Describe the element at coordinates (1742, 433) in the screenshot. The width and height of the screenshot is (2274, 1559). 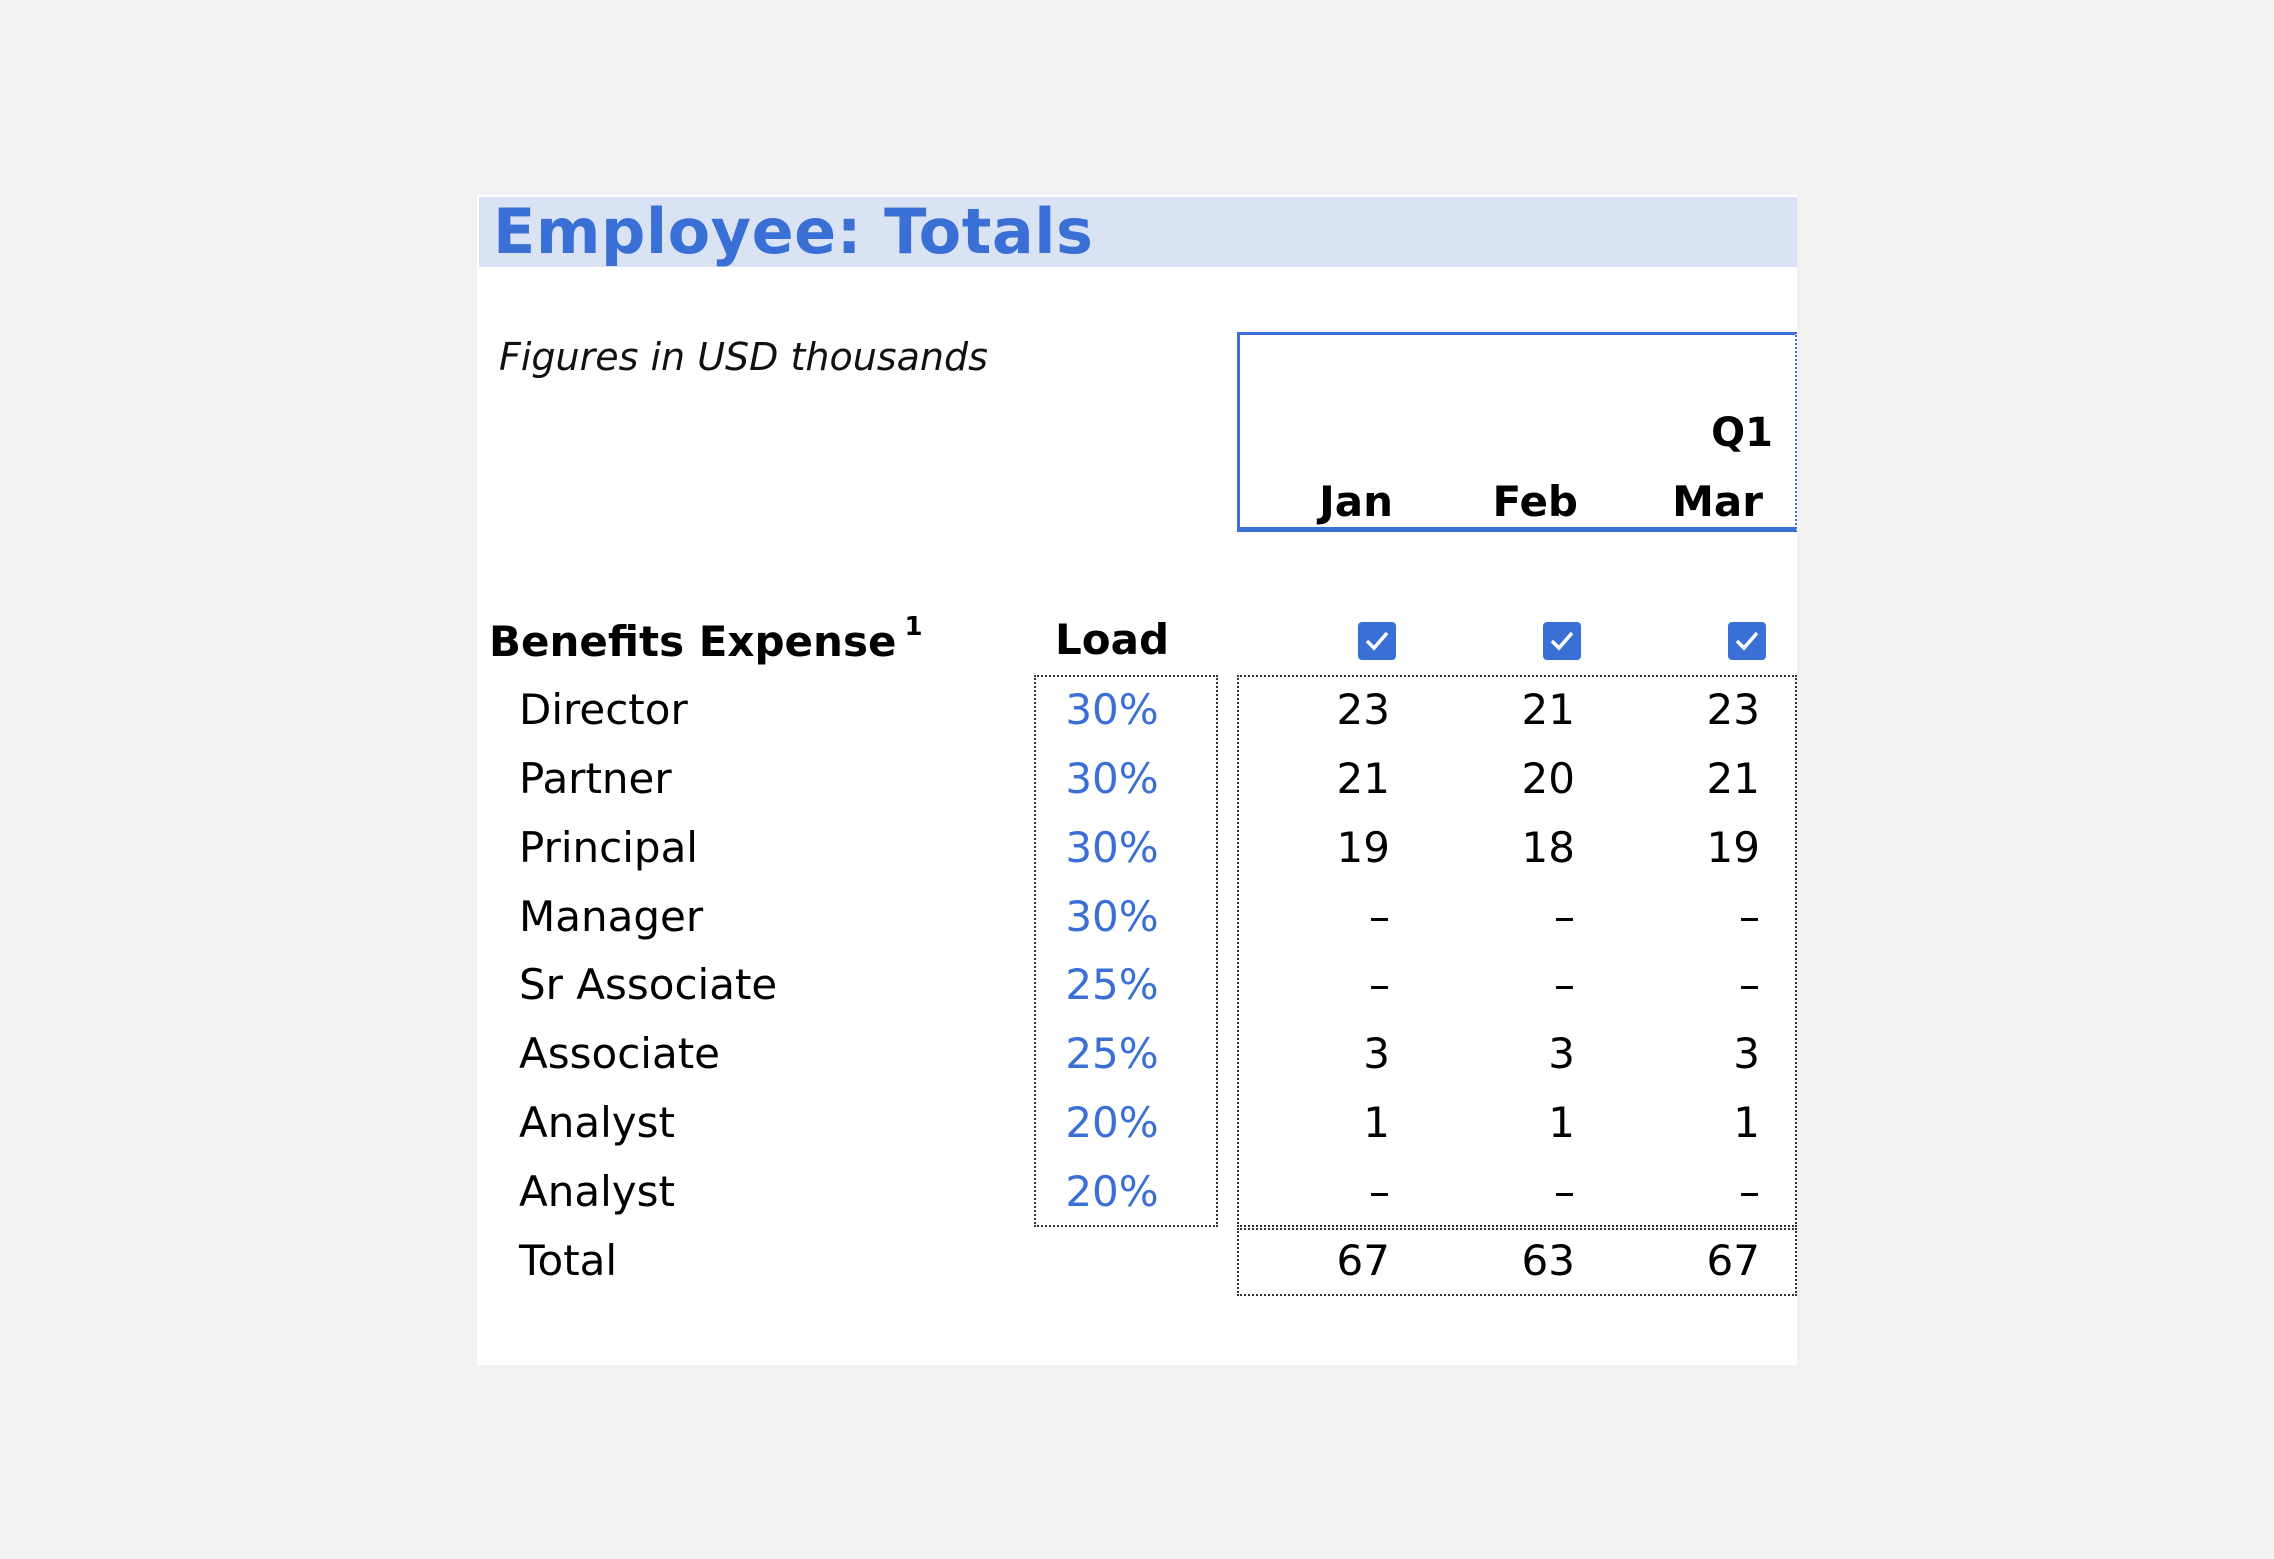
I see `quarter-label: Q1` at that location.